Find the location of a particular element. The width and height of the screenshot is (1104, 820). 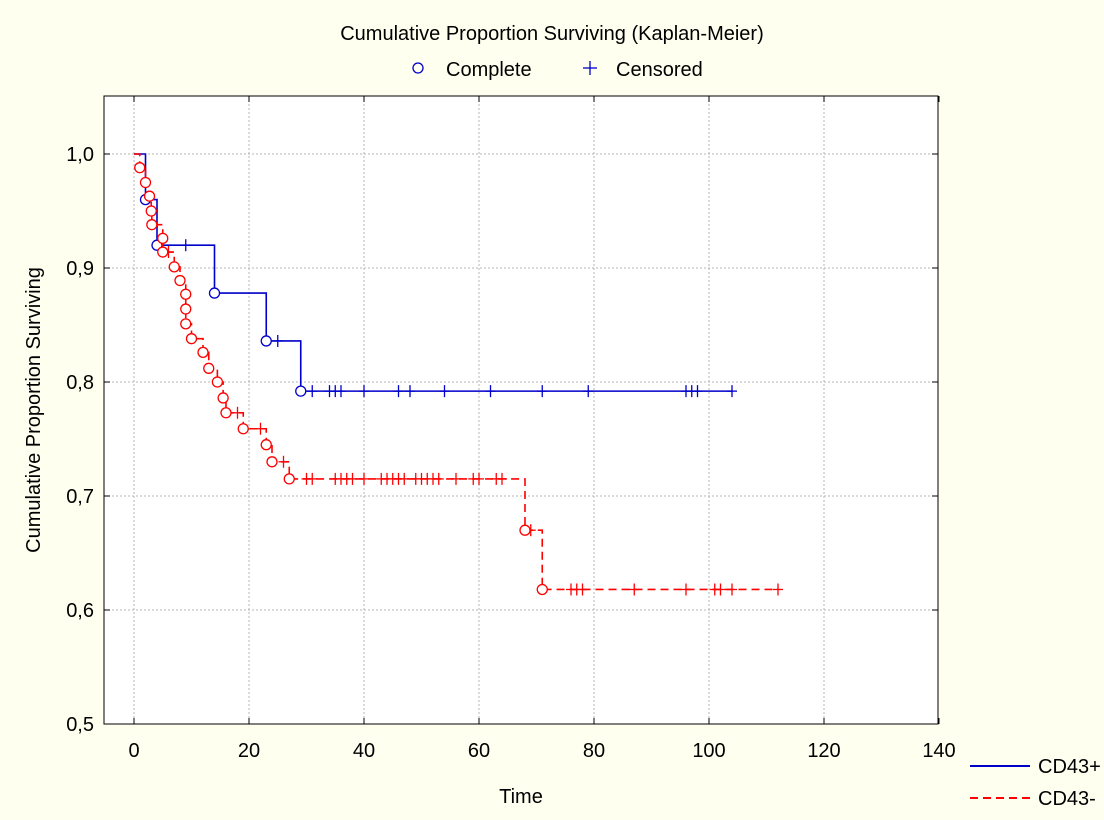

x-tick-label: 140 is located at coordinates (938, 751).